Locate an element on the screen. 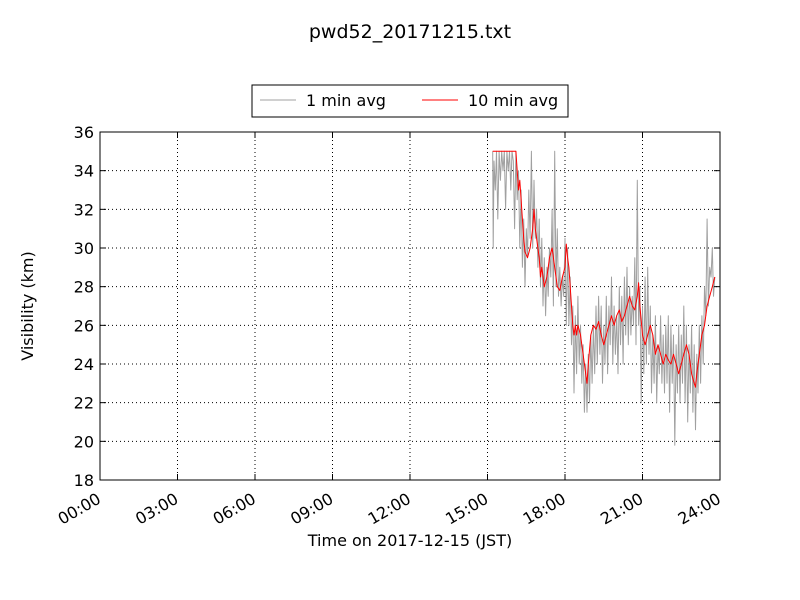 Image resolution: width=800 pixels, height=600 pixels. series-layer is located at coordinates (604, 298).